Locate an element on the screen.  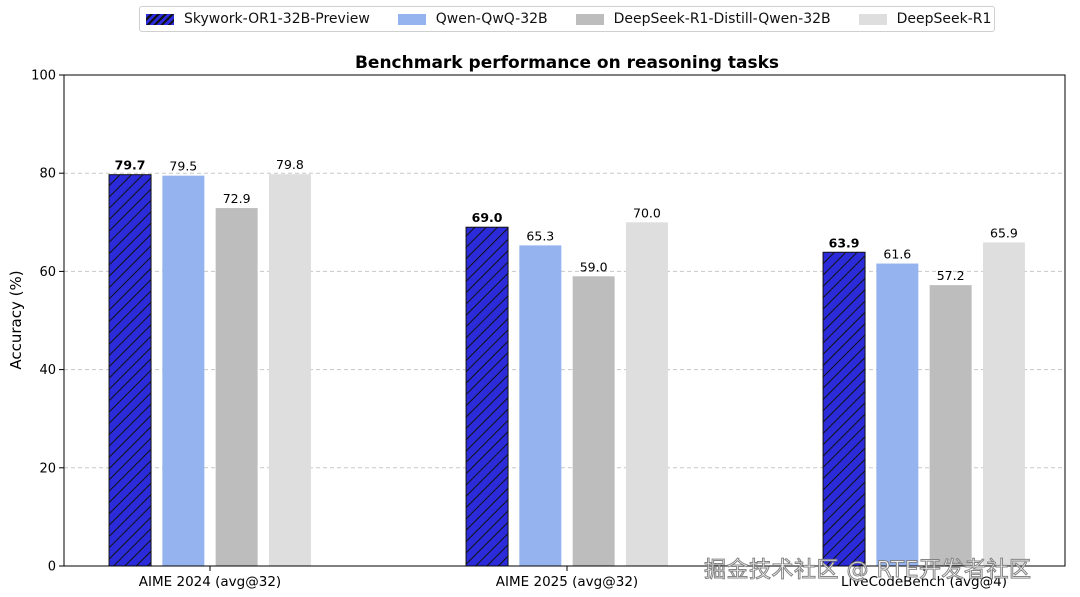
legend-item-distill: DeepSeek-R1-Distill-Qwen-32B is located at coordinates (703, 19).